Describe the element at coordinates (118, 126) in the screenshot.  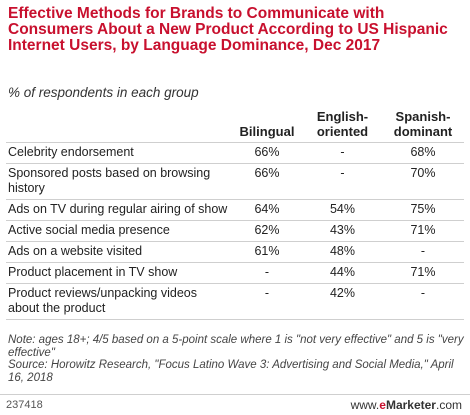
I see `header-blank` at that location.